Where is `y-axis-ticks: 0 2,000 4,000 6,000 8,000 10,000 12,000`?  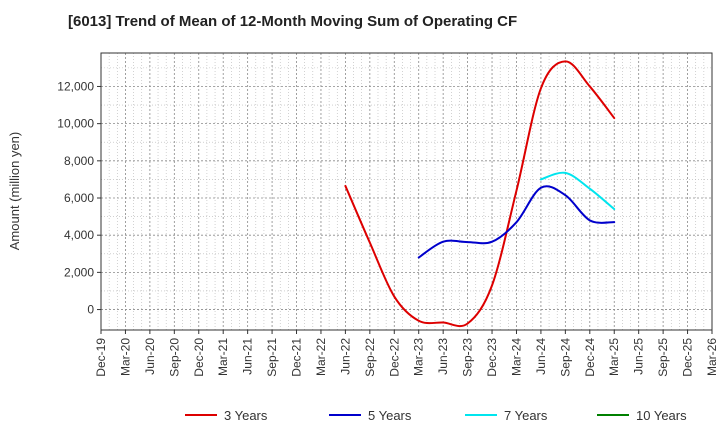 y-axis-ticks: 0 2,000 4,000 6,000 8,000 10,000 12,000 is located at coordinates (79, 198).